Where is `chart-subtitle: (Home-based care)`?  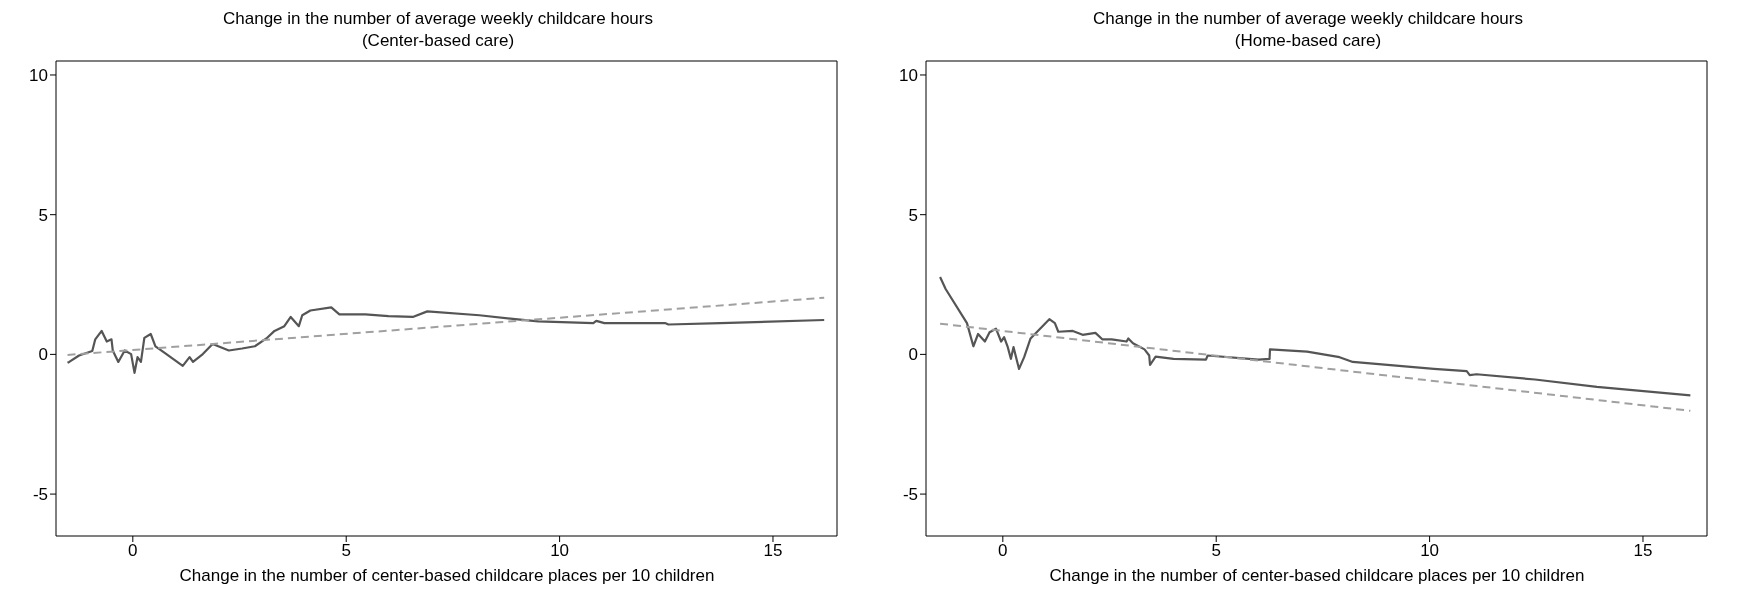
chart-subtitle: (Home-based care) is located at coordinates (1308, 41).